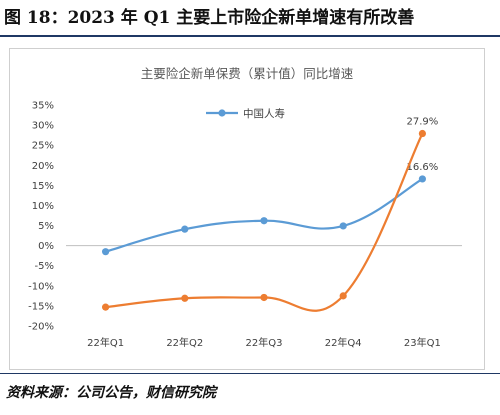 The image size is (500, 415). Describe the element at coordinates (264, 113) in the screenshot. I see `legend-label: 中国人寿` at that location.